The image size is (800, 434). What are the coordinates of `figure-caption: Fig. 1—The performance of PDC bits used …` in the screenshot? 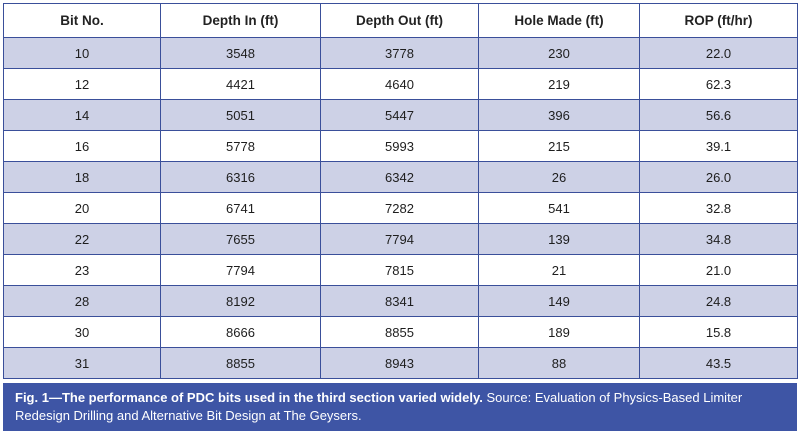 It's located at (400, 407).